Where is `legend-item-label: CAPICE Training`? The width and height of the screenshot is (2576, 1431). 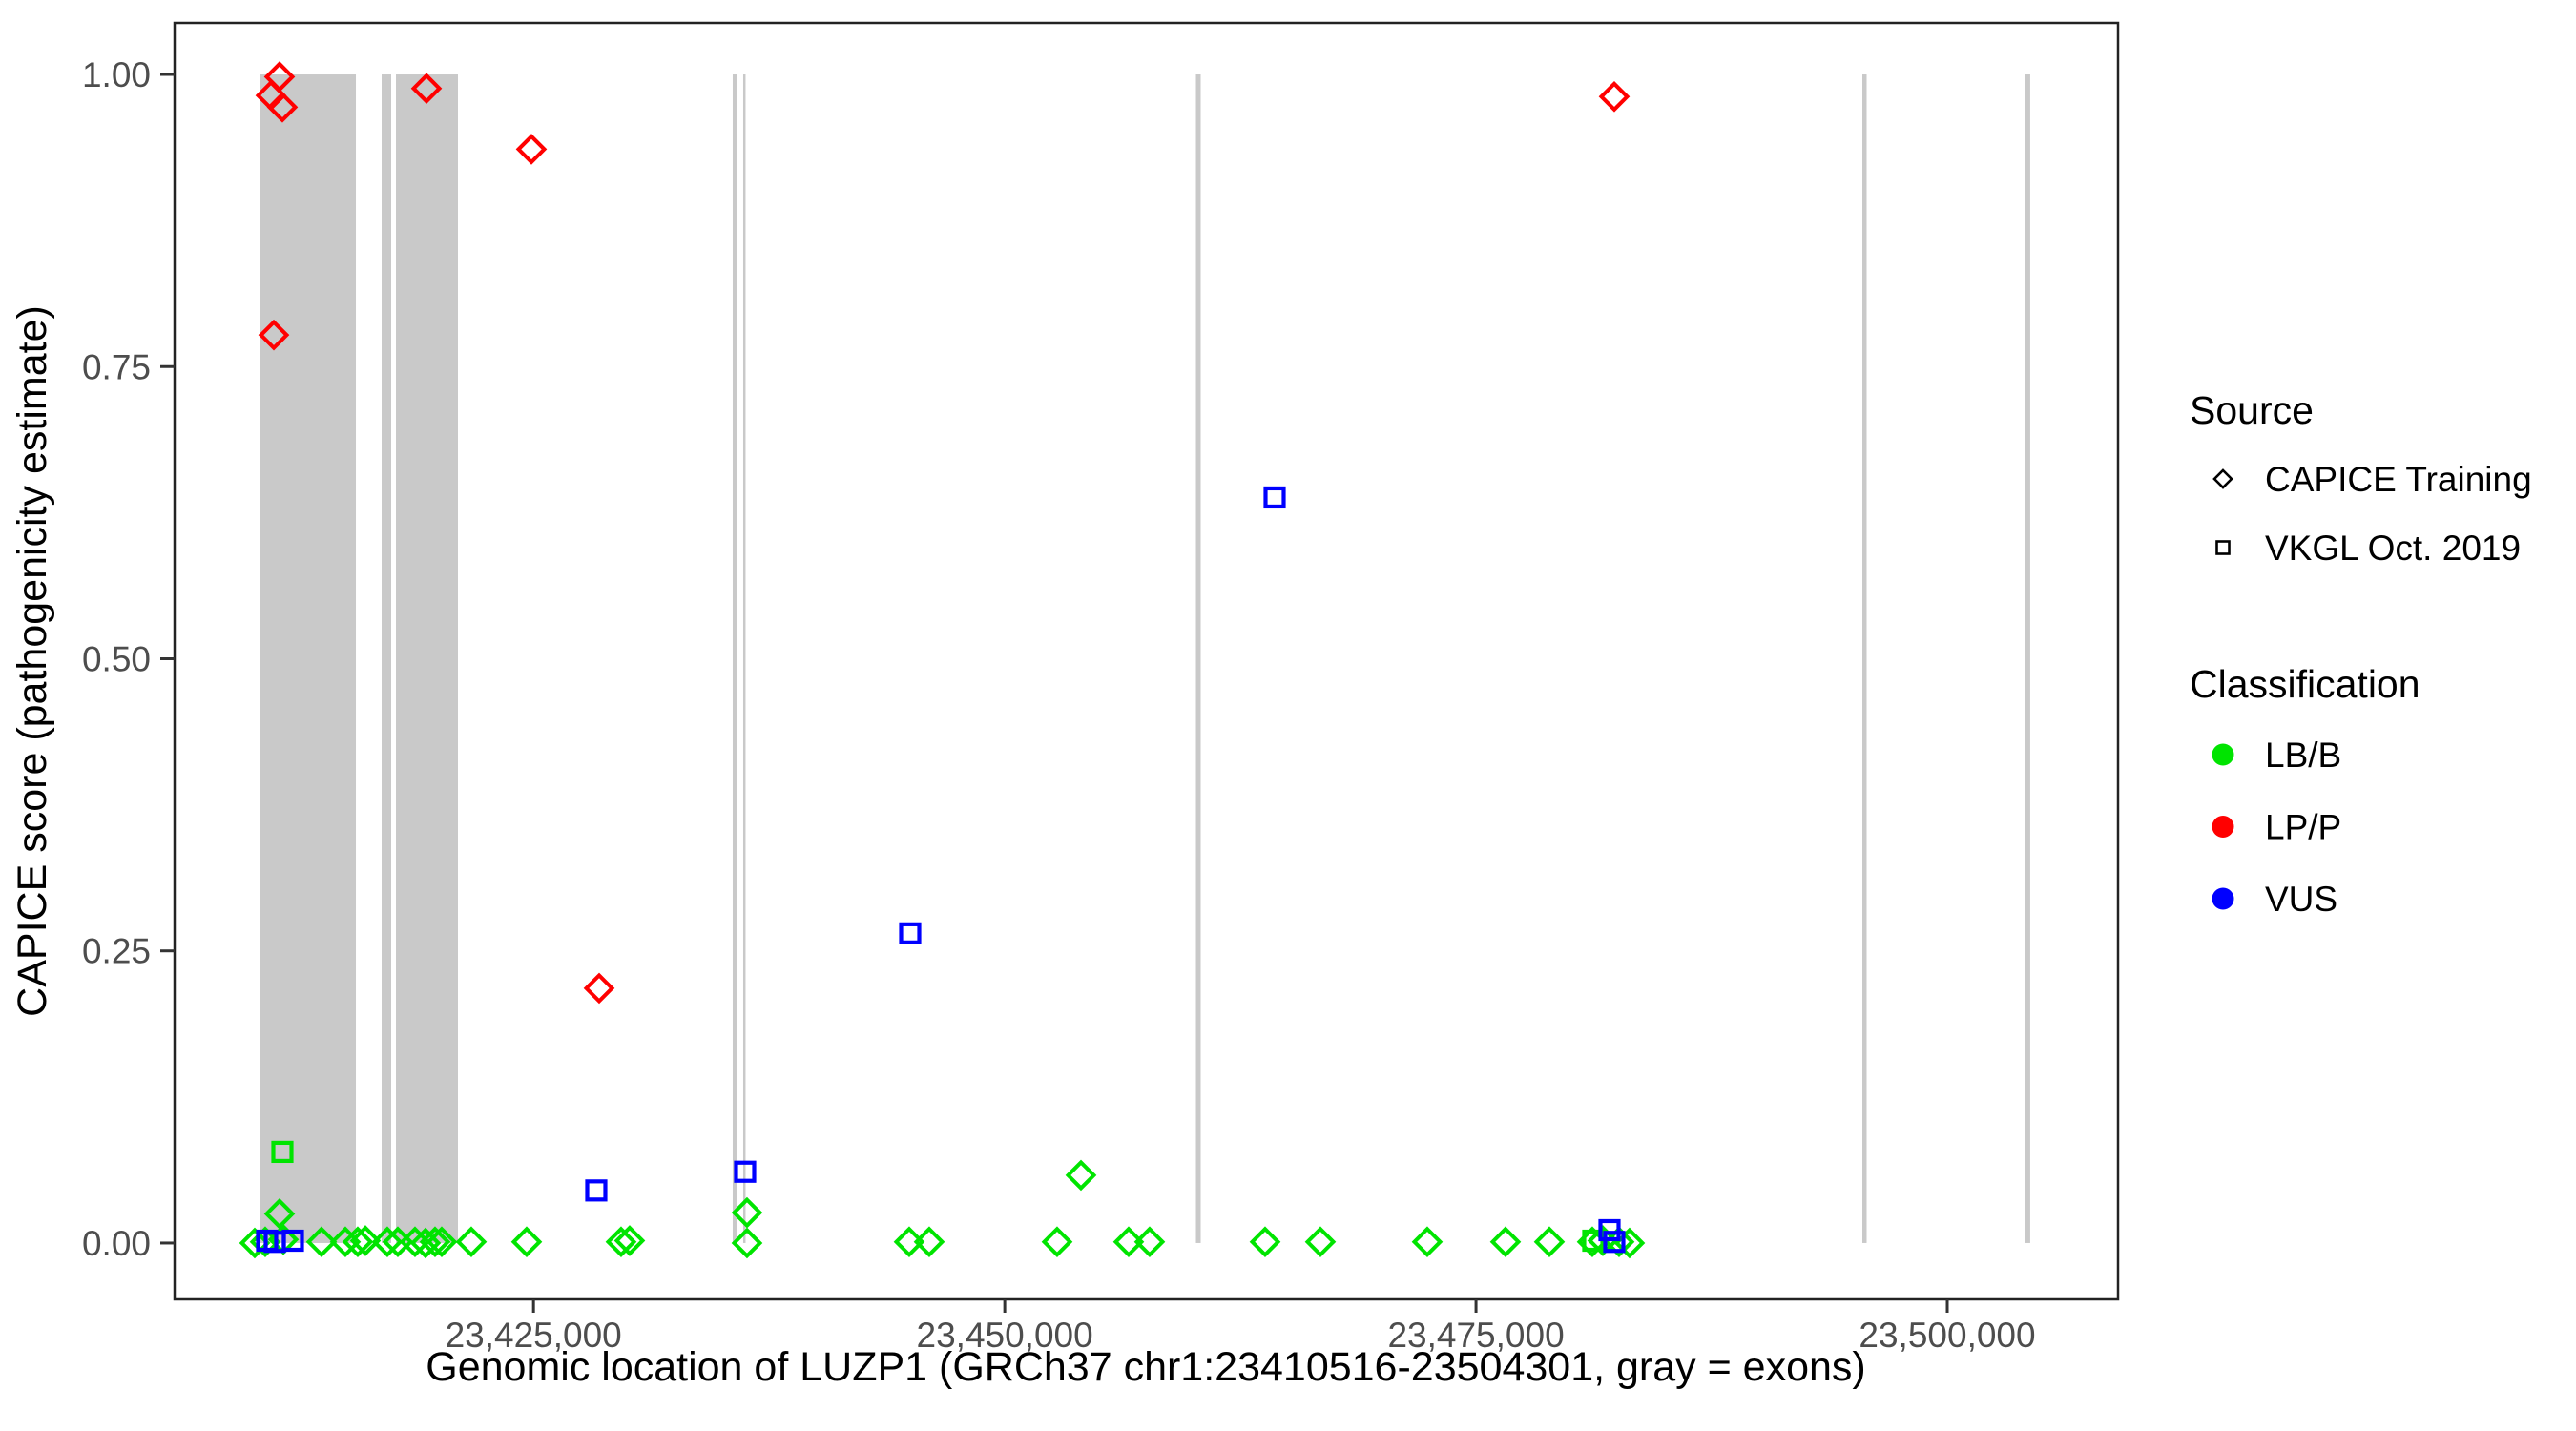 legend-item-label: CAPICE Training is located at coordinates (2398, 479).